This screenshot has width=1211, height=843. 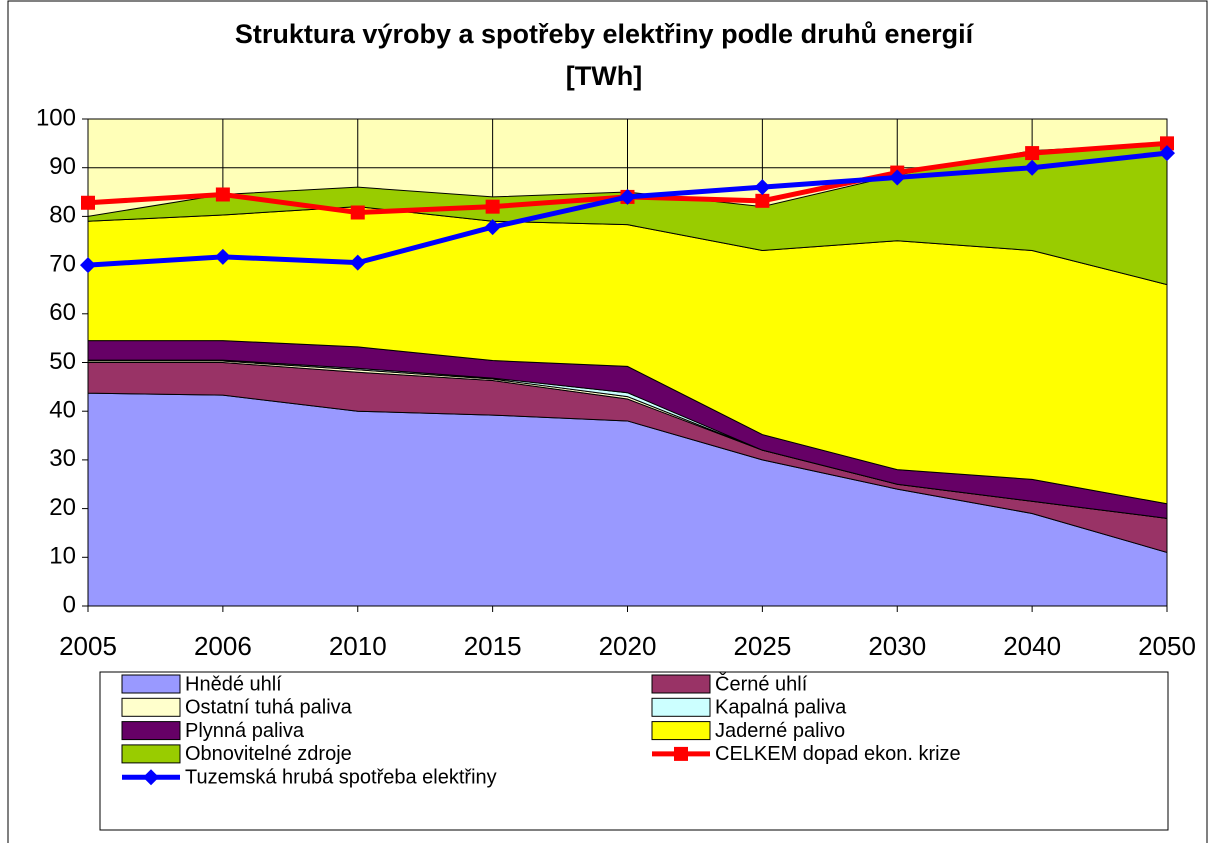 I want to click on x-tick-label: 2005, so click(x=88, y=646).